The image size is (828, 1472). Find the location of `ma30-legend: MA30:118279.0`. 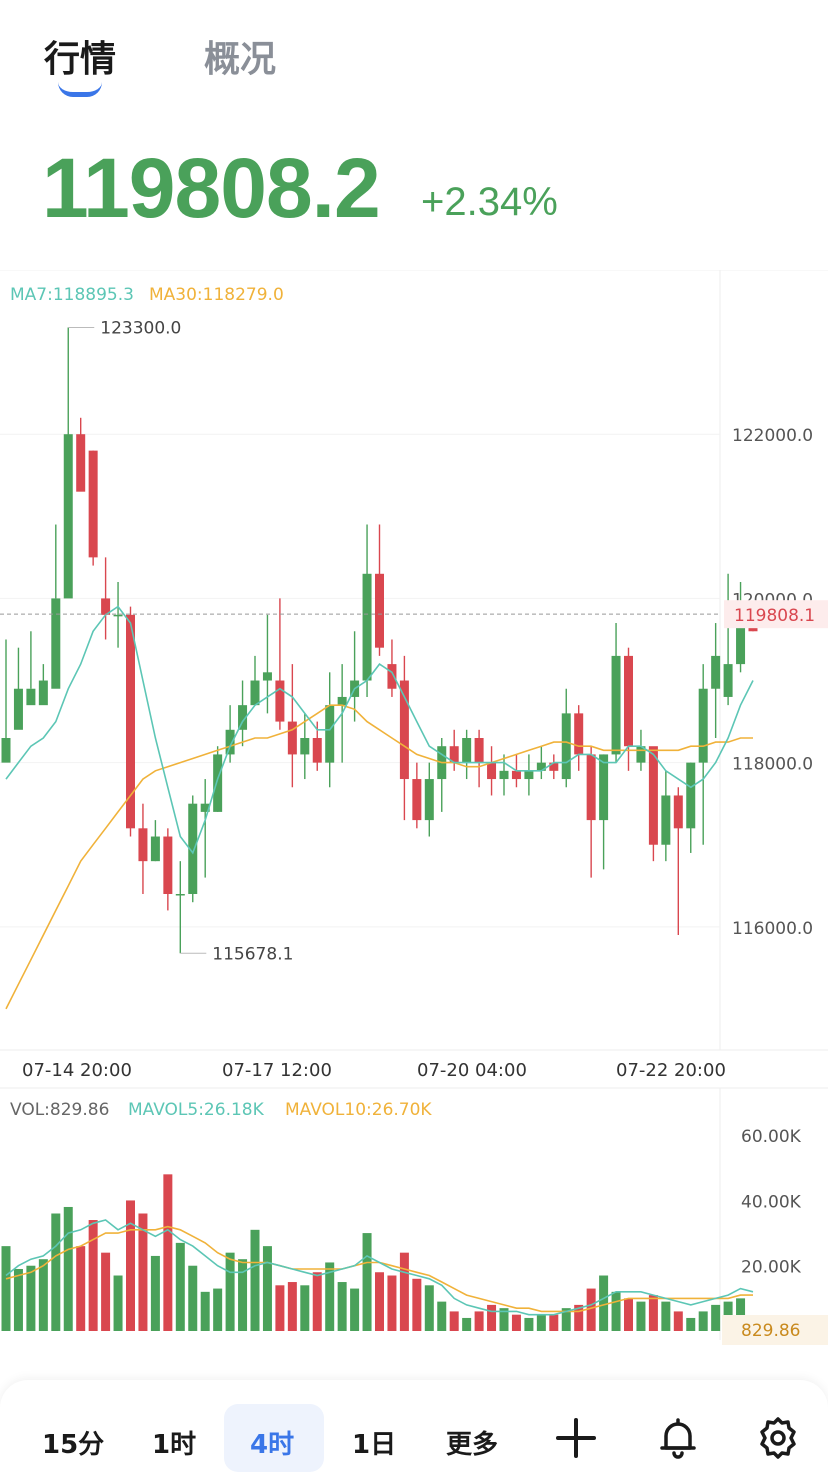

ma30-legend: MA30:118279.0 is located at coordinates (216, 295).